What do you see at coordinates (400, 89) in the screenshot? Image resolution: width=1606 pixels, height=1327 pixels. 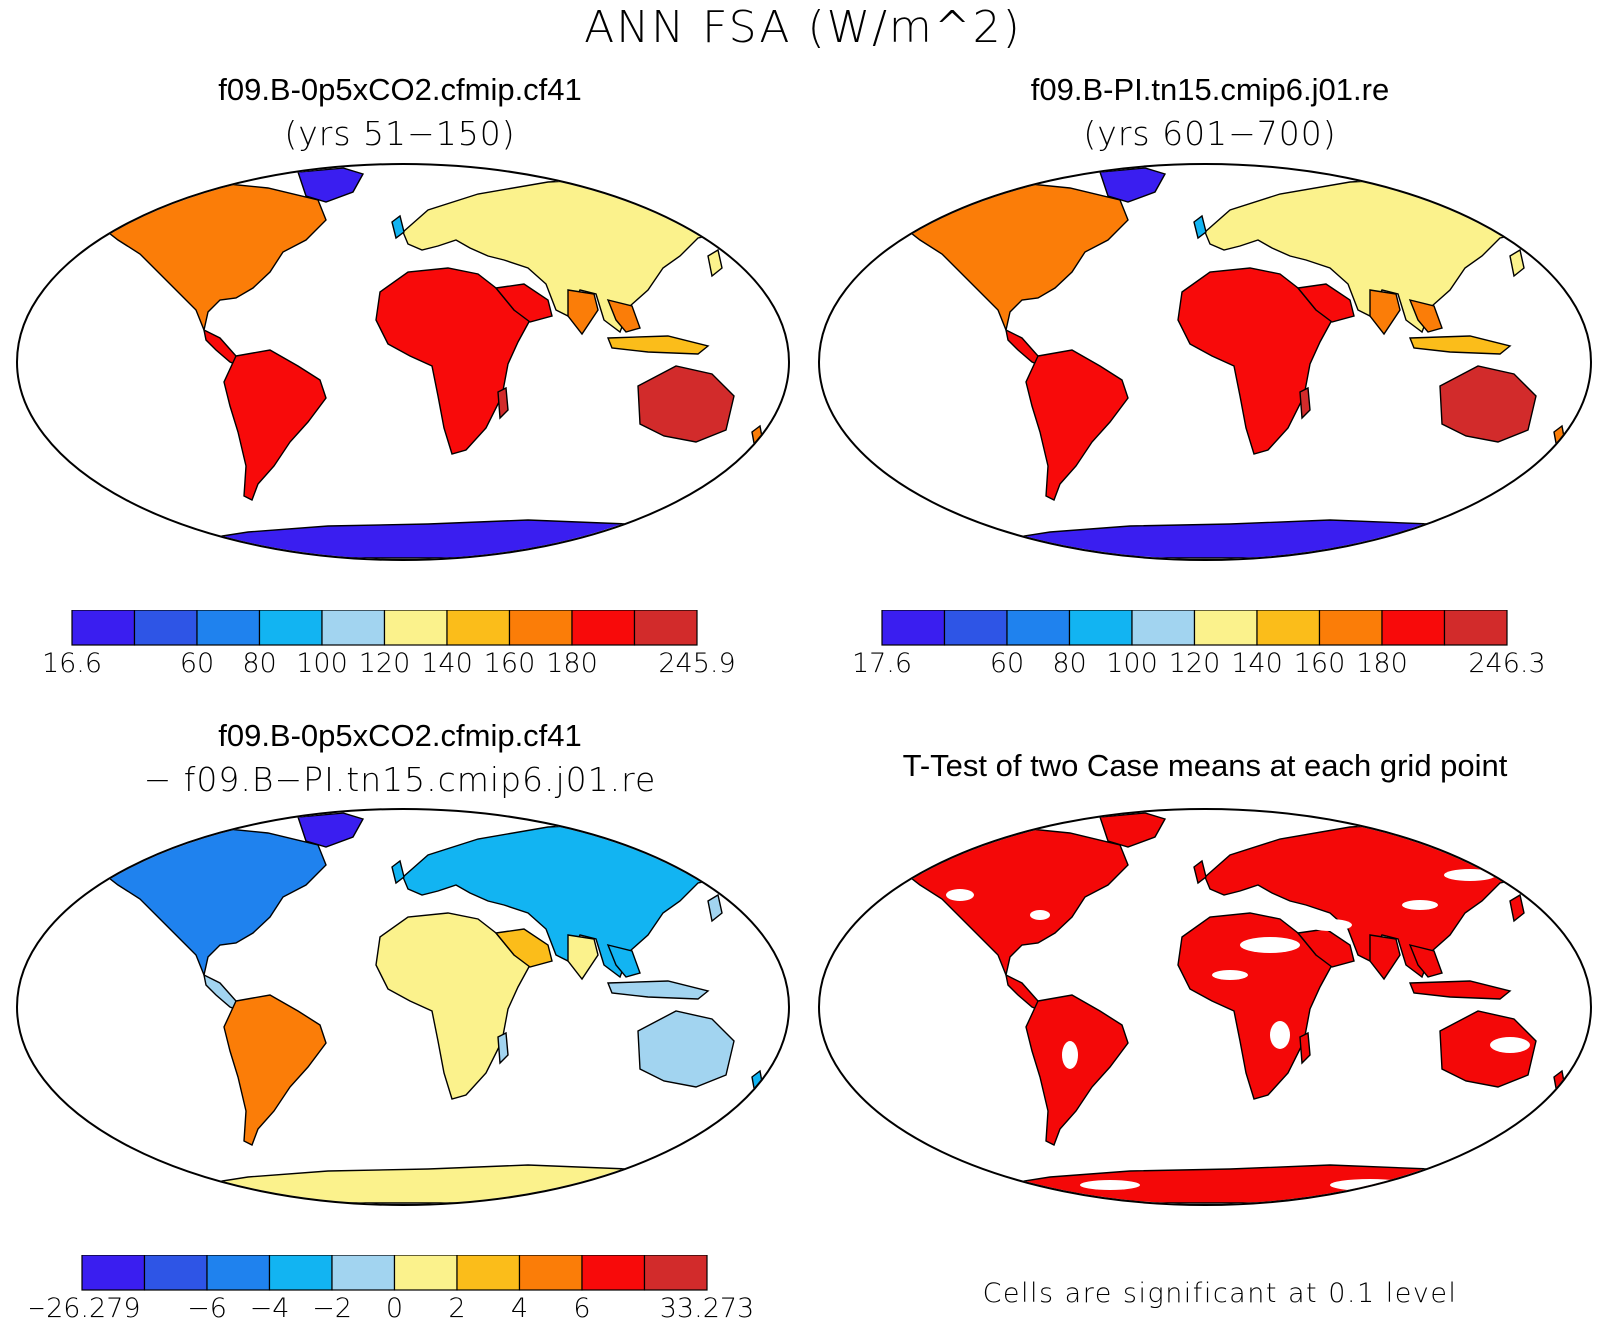 I see `panel-title-top-left: f09.B-0p5xCO2.cfmip.cf41` at bounding box center [400, 89].